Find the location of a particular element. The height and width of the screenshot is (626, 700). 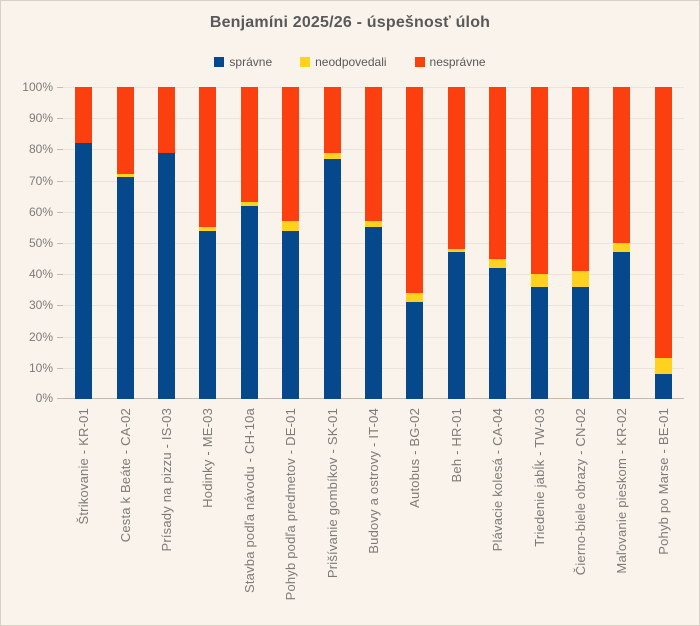

legend-label-neodpovedali: neodpovedali is located at coordinates (351, 62).